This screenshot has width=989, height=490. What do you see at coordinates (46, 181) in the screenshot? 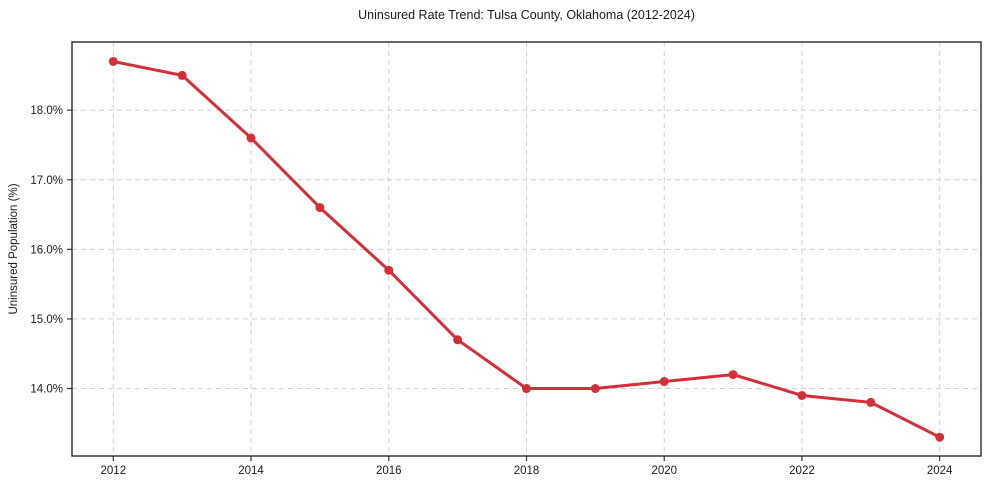
I see `y-tick-label: 17.0%` at bounding box center [46, 181].